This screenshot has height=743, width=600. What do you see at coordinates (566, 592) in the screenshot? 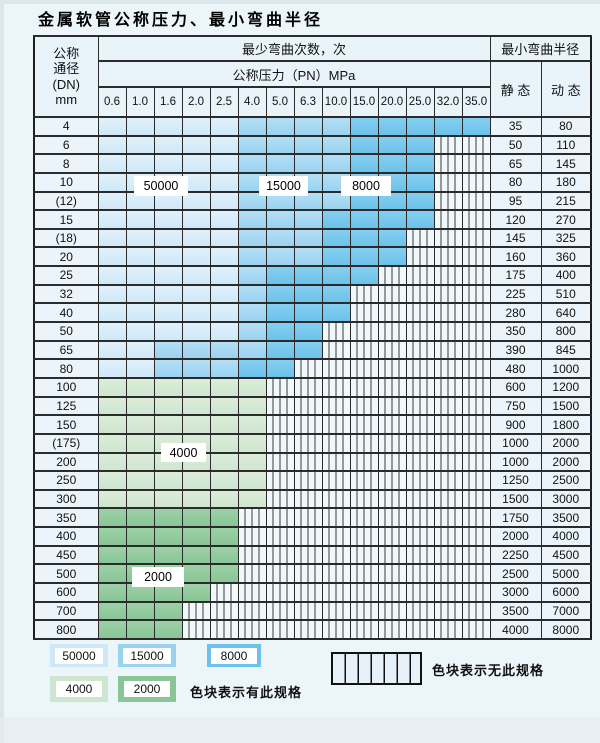
I see `dynamic-radius-cell: 6000` at bounding box center [566, 592].